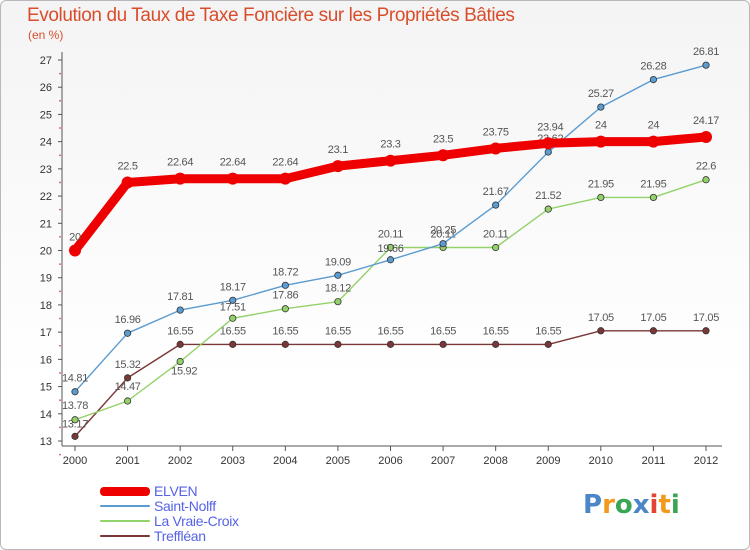 The image size is (750, 550). Describe the element at coordinates (338, 461) in the screenshot. I see `x-tick-label-2005: 2005` at that location.